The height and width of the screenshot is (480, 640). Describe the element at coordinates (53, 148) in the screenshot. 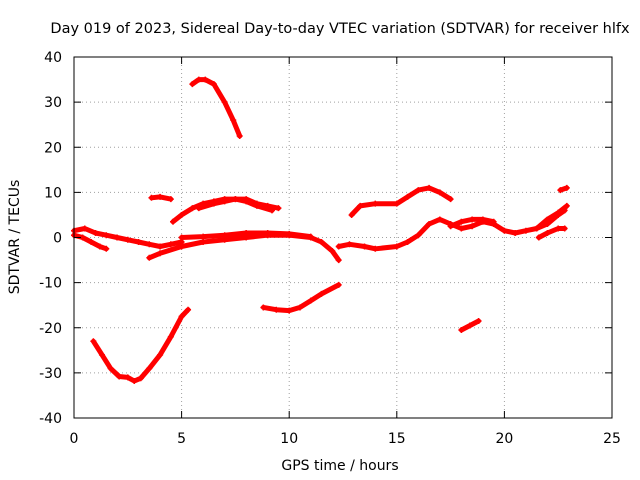

I see `y-tick-label: 20` at that location.